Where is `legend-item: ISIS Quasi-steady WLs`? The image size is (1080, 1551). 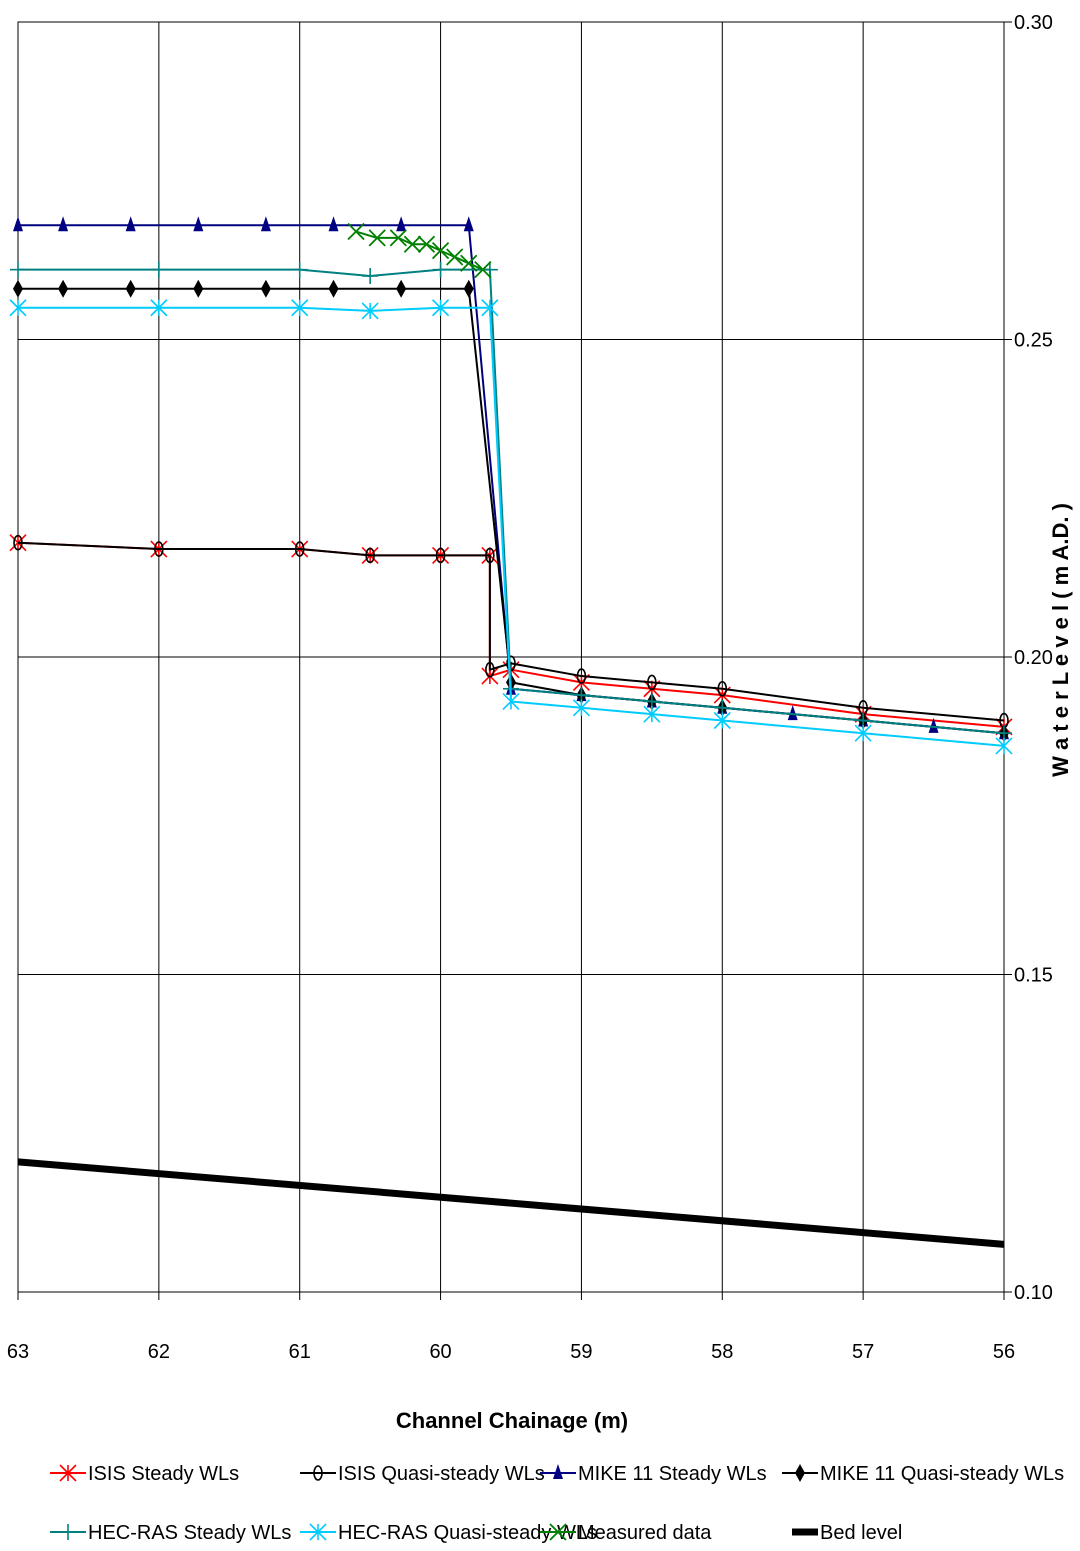
legend-item: ISIS Quasi-steady WLs is located at coordinates (422, 1474).